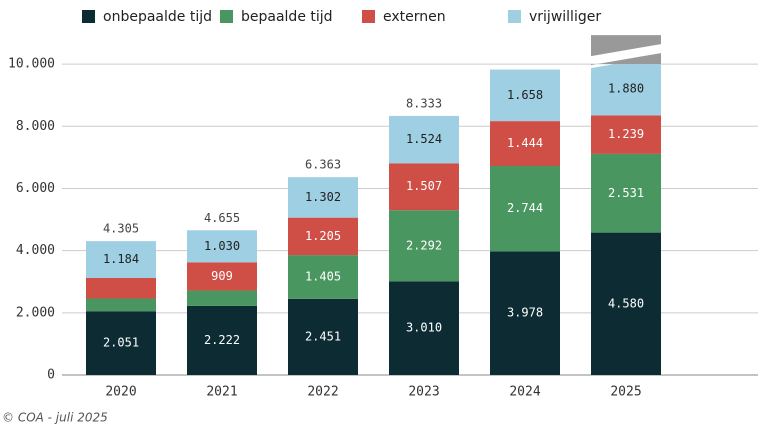  What do you see at coordinates (157, 17) in the screenshot?
I see `legend-label: onbepaalde tijd` at bounding box center [157, 17].